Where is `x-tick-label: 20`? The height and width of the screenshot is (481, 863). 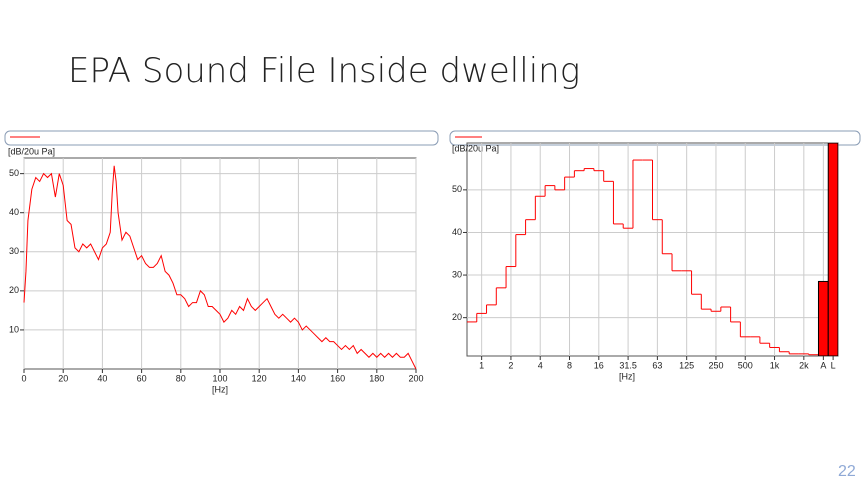 x-tick-label: 20 is located at coordinates (63, 378).